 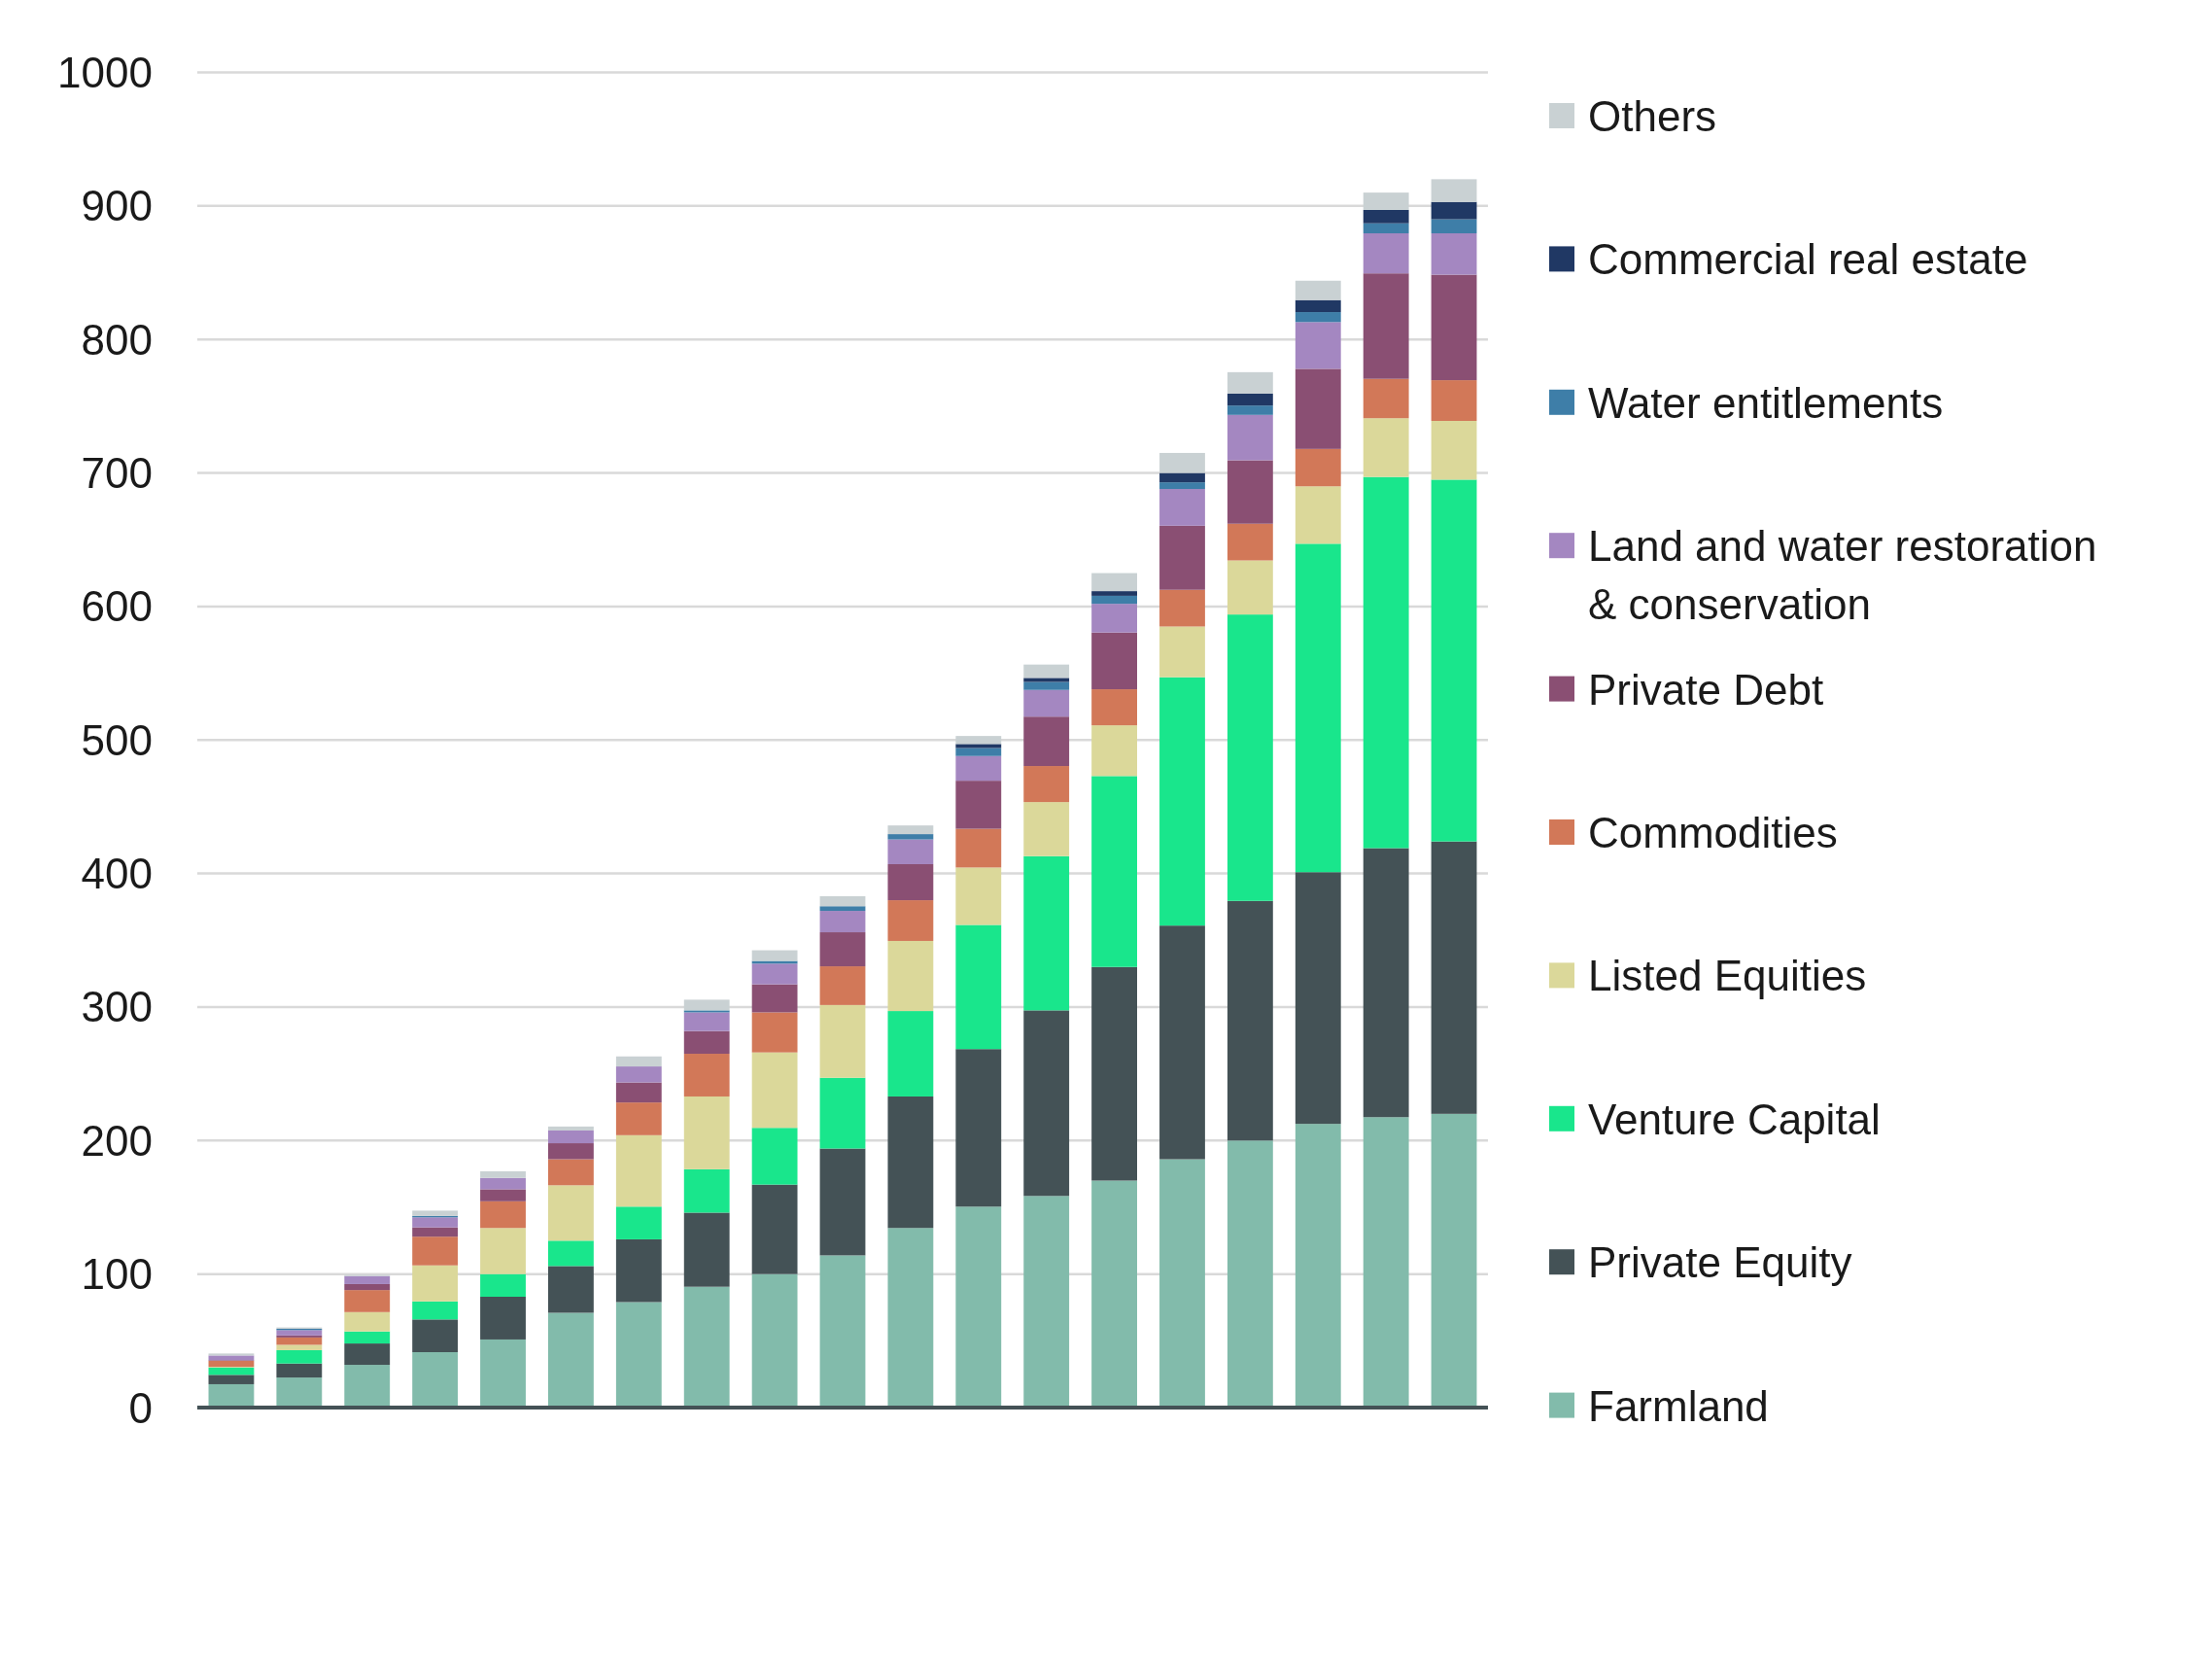 I want to click on y-tick-label: 100, so click(x=117, y=1274).